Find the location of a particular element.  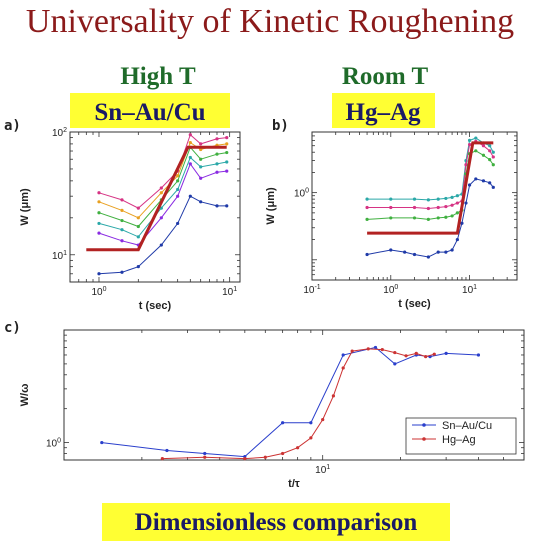

panel-letter-b: b) is located at coordinates (280, 126).